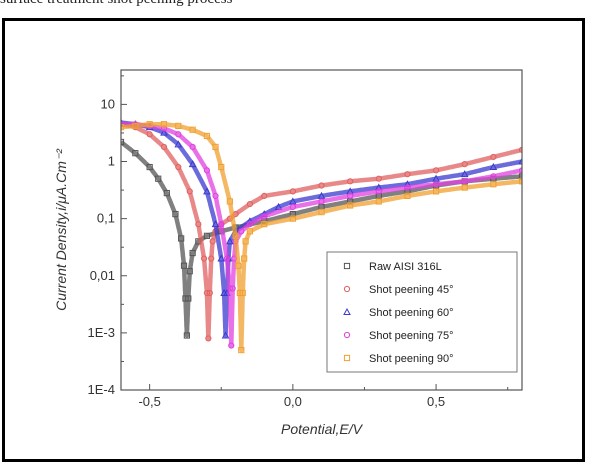  I want to click on y-tick-label: 1, so click(111, 161).